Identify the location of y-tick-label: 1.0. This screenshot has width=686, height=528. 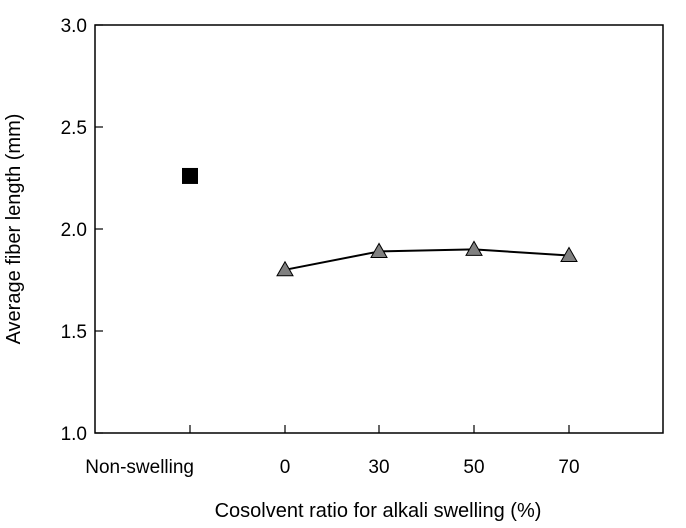
(74, 434).